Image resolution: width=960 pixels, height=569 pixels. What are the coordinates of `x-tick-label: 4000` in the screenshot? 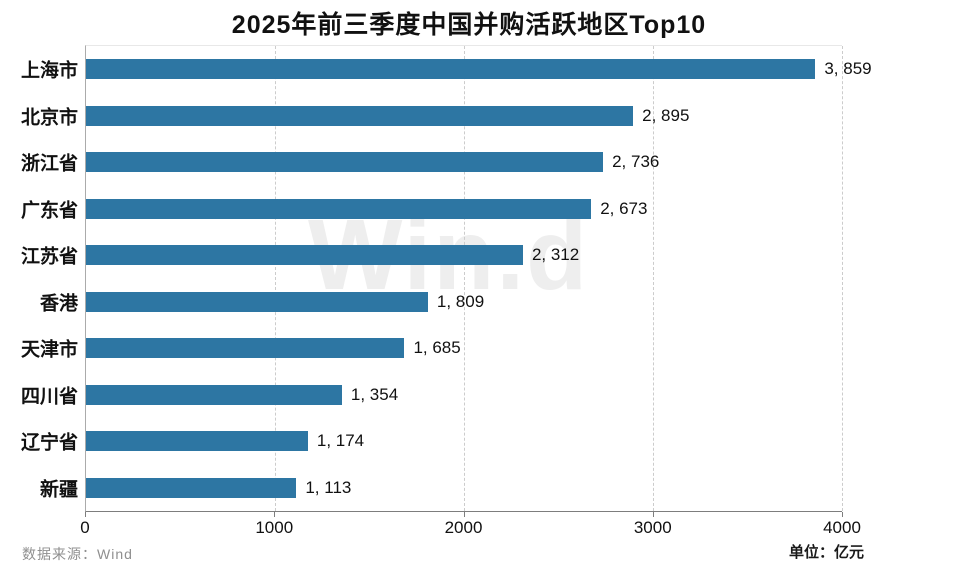 It's located at (842, 527).